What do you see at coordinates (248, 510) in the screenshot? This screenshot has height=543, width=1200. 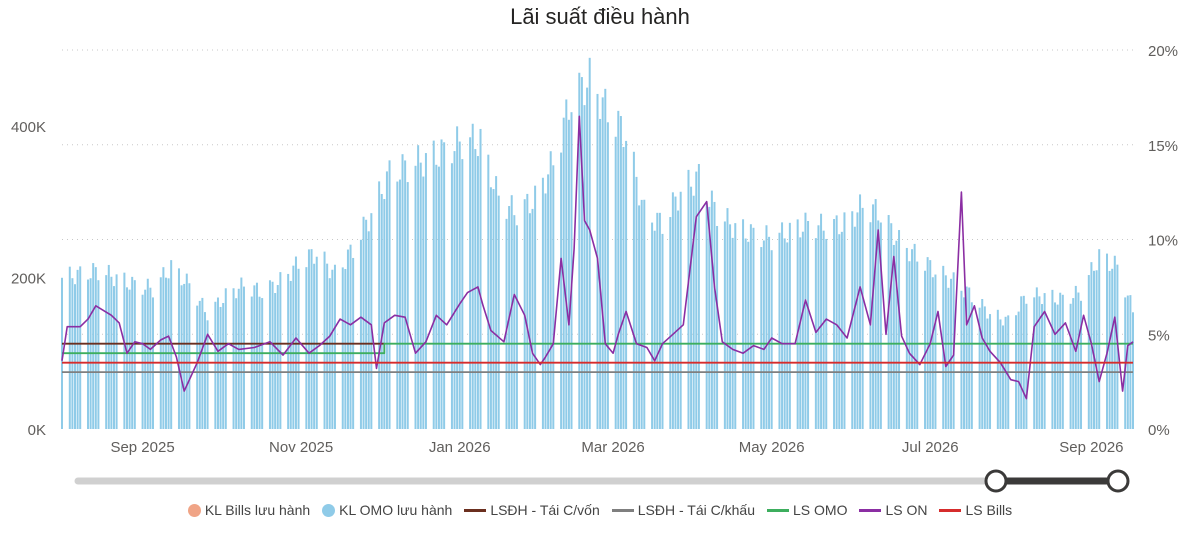 I see `legend-item-kl-bills-luu-hanh: KL Bills lưu hành` at bounding box center [248, 510].